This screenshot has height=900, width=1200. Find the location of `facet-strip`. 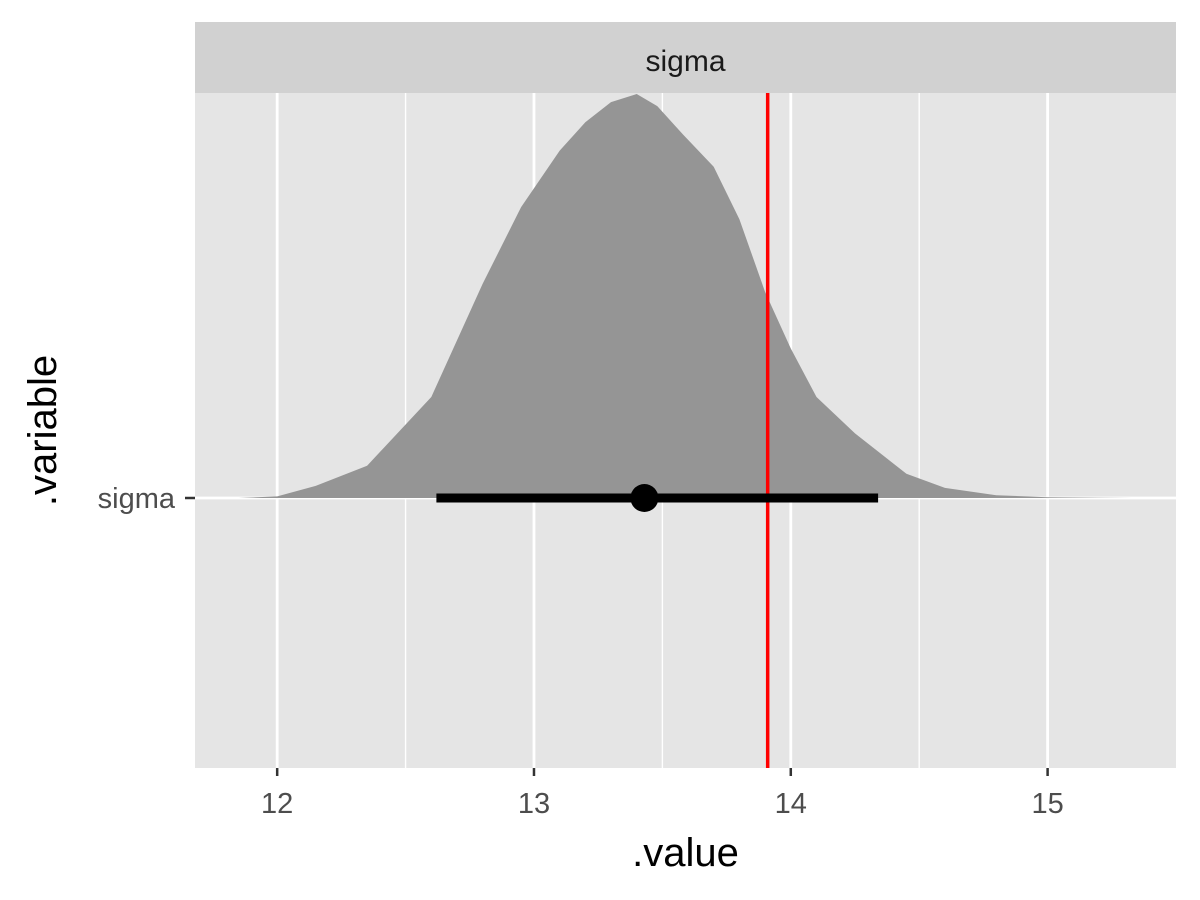

facet-strip is located at coordinates (685, 57).